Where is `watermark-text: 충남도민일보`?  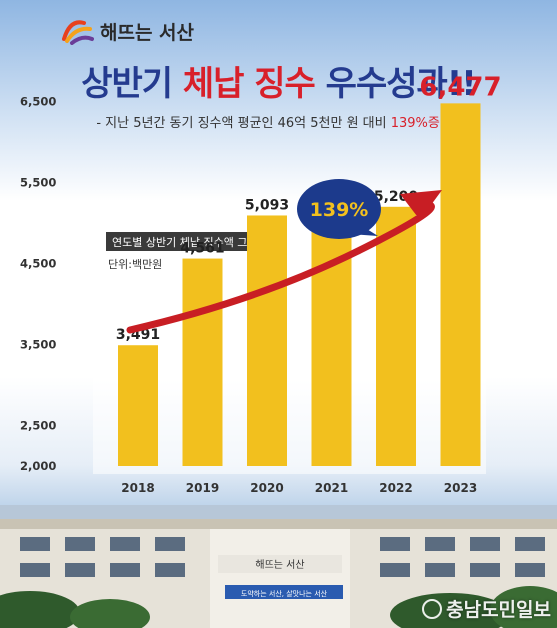
watermark-text: 충남도민일보 is located at coordinates (498, 610).